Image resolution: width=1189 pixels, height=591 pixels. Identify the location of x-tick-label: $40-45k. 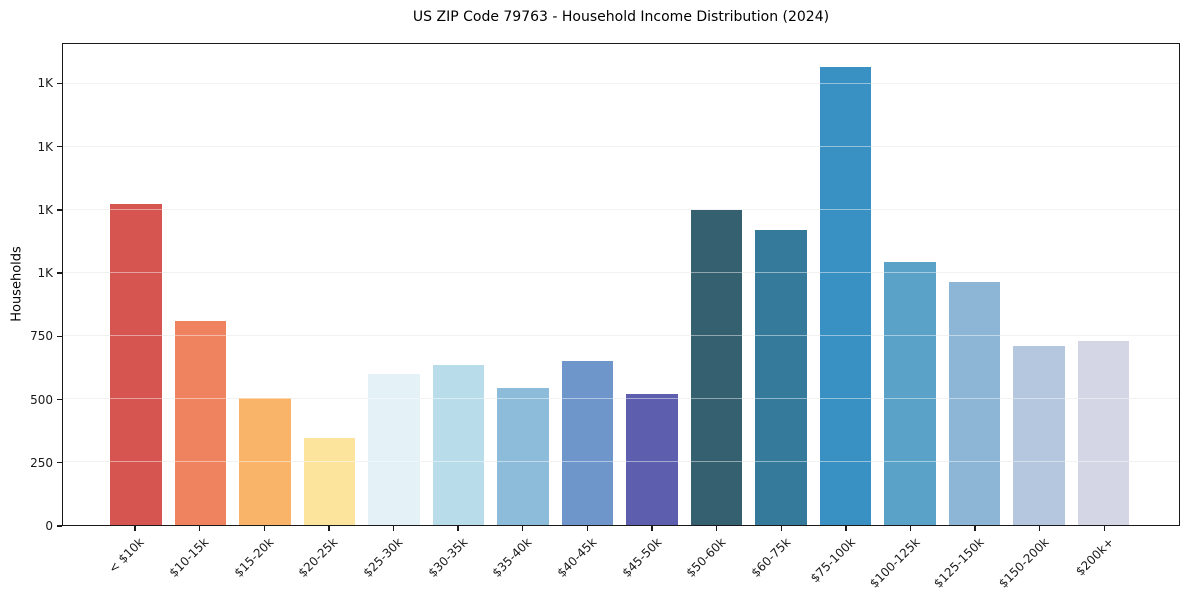
(577, 557).